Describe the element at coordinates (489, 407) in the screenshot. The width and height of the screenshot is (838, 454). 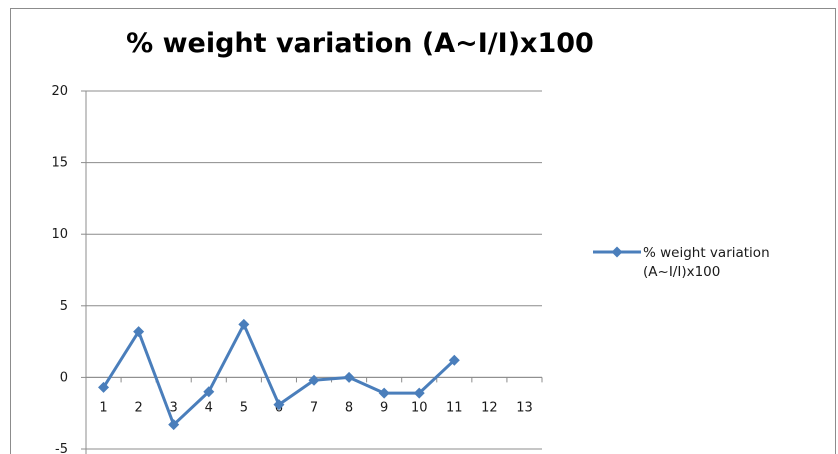
I see `x-tick-label: 12` at that location.